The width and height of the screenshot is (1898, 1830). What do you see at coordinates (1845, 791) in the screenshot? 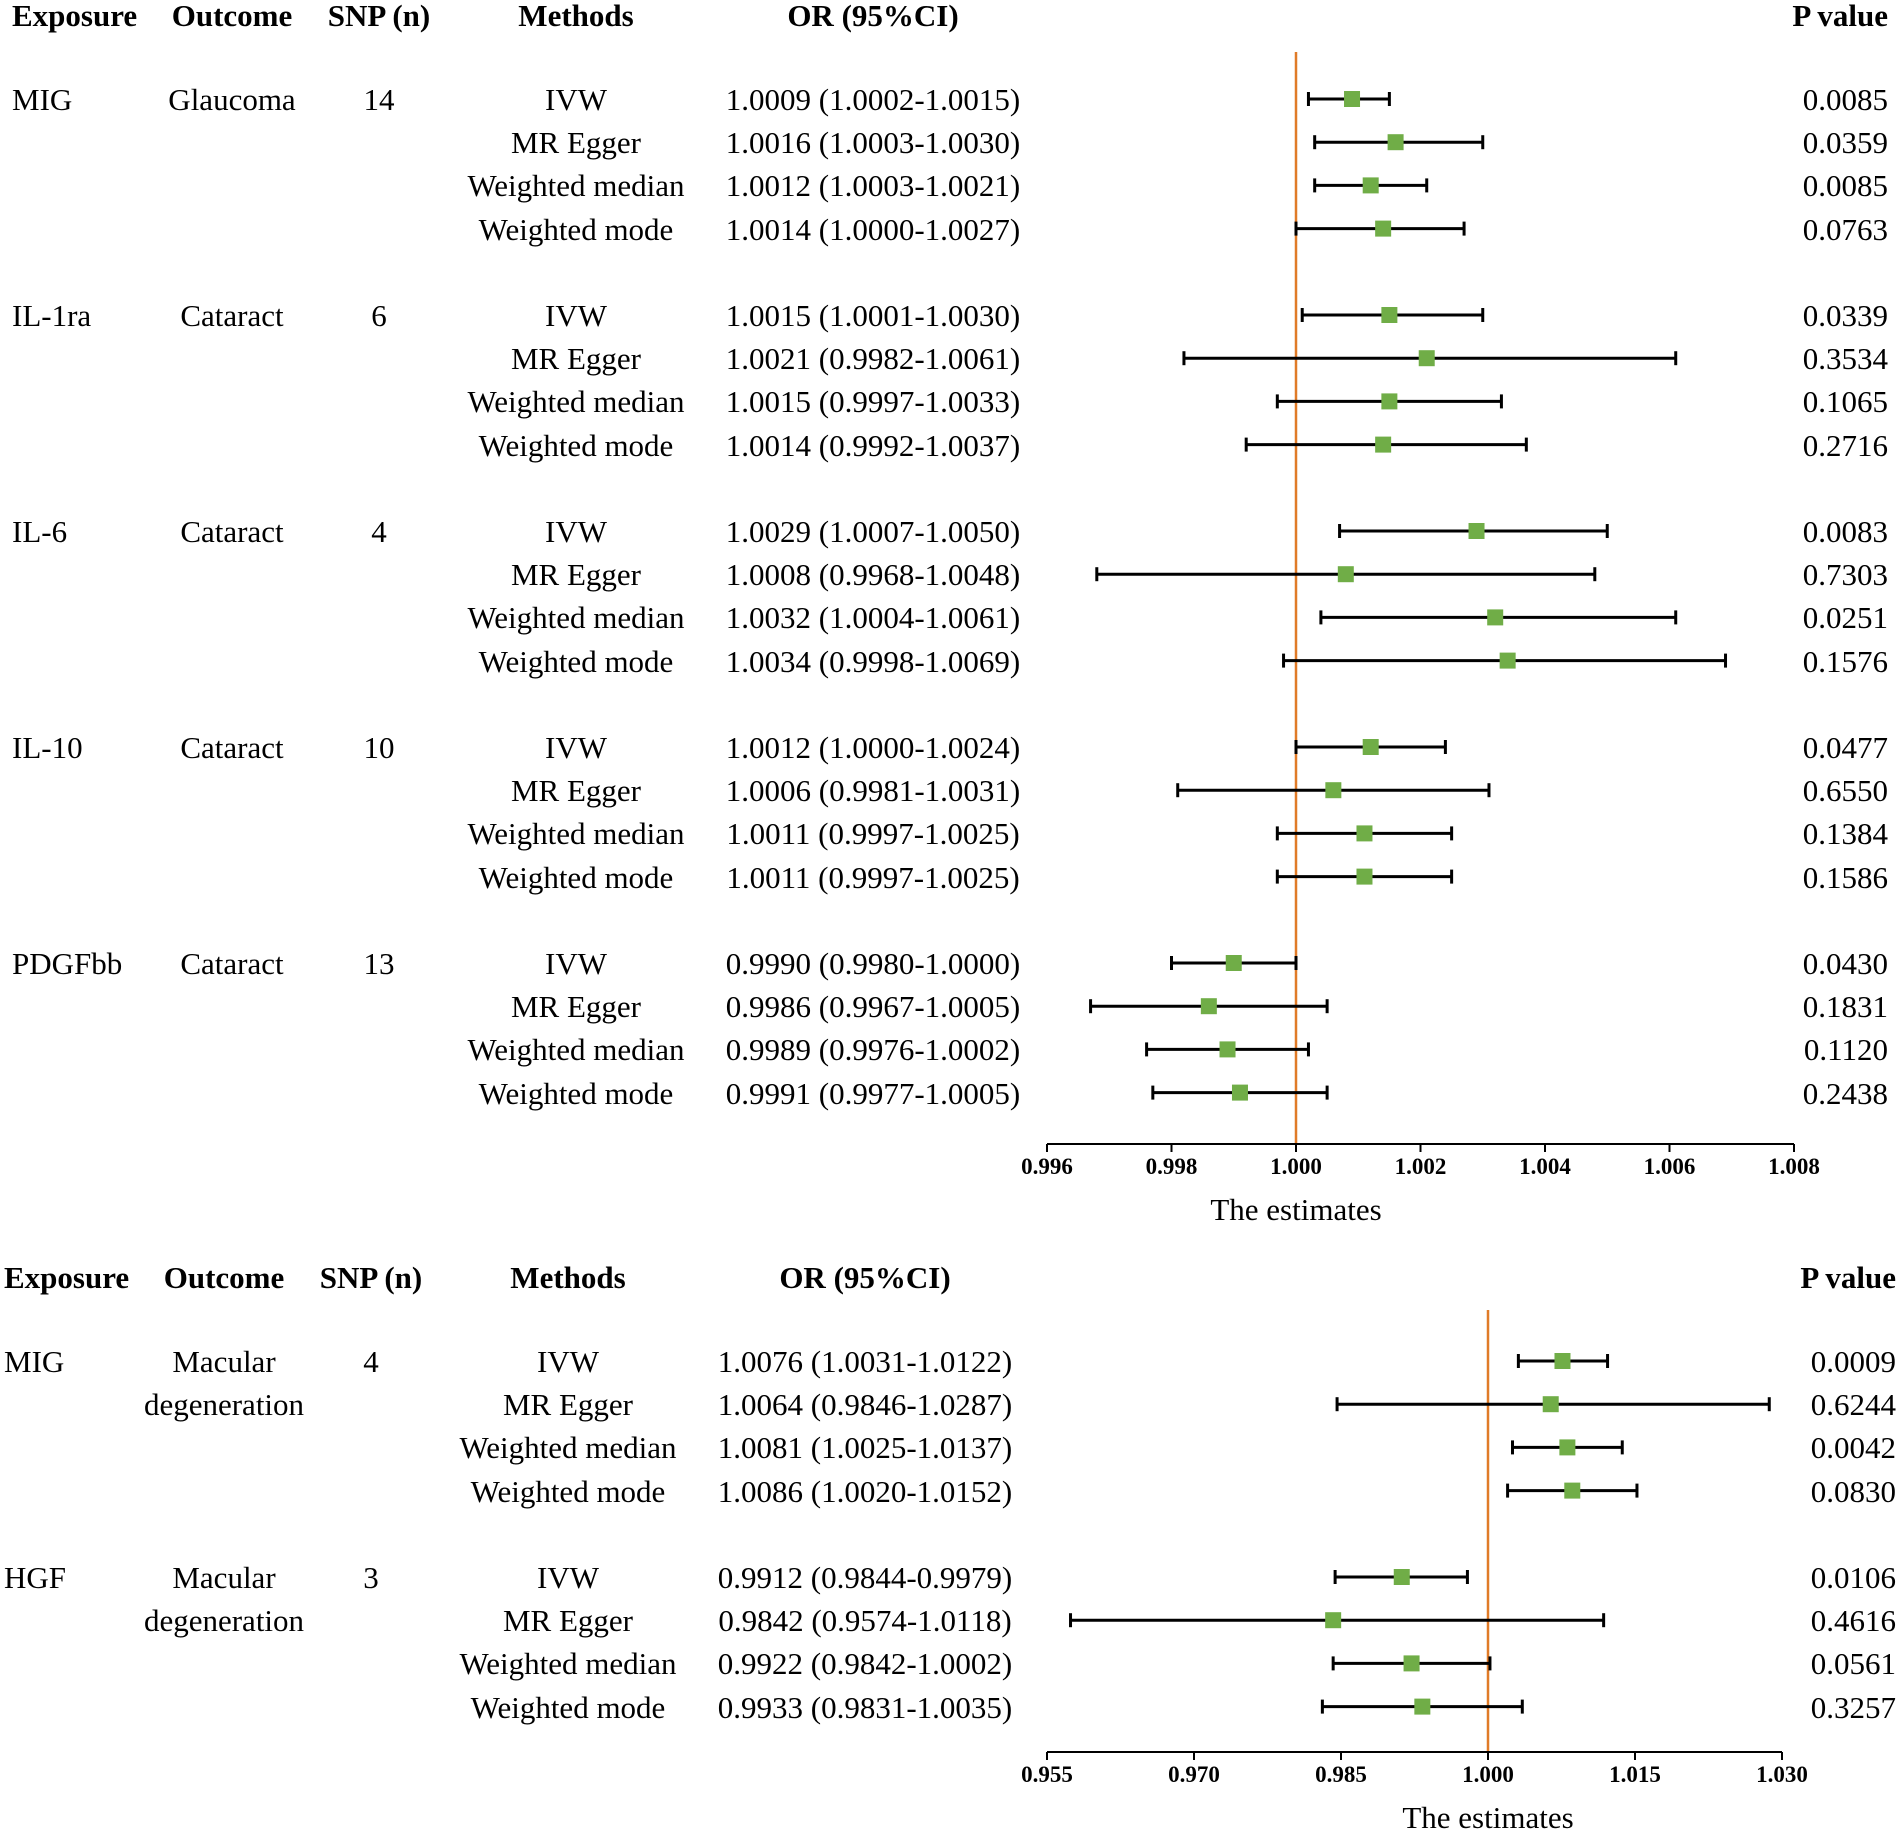
I see `p-value: 0.6550` at bounding box center [1845, 791].